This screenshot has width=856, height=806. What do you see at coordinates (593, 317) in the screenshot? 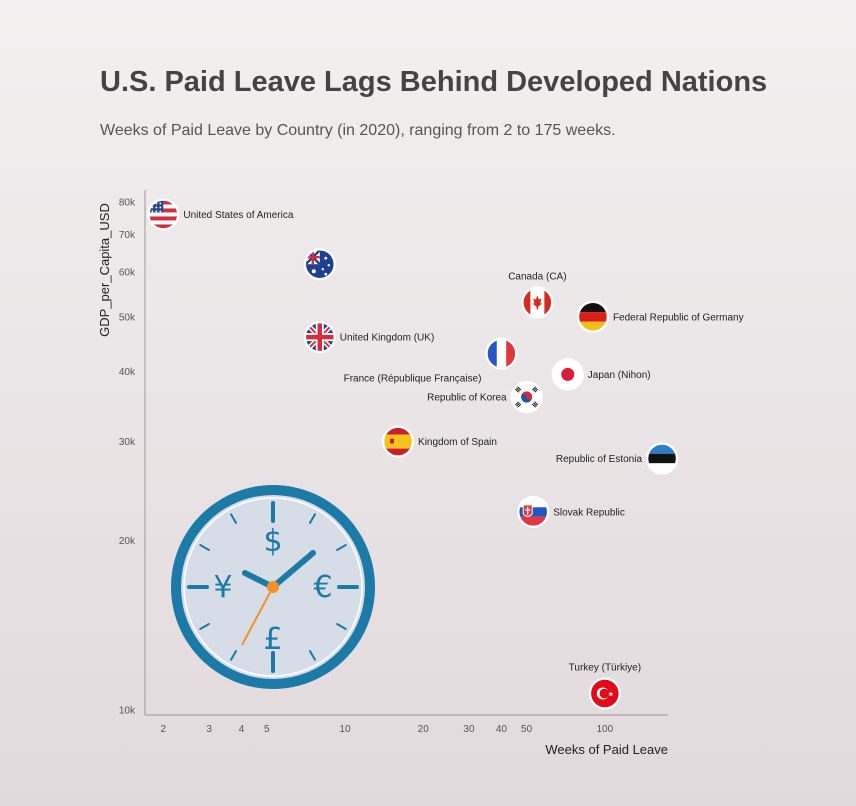
I see `deu-flag-icon` at bounding box center [593, 317].